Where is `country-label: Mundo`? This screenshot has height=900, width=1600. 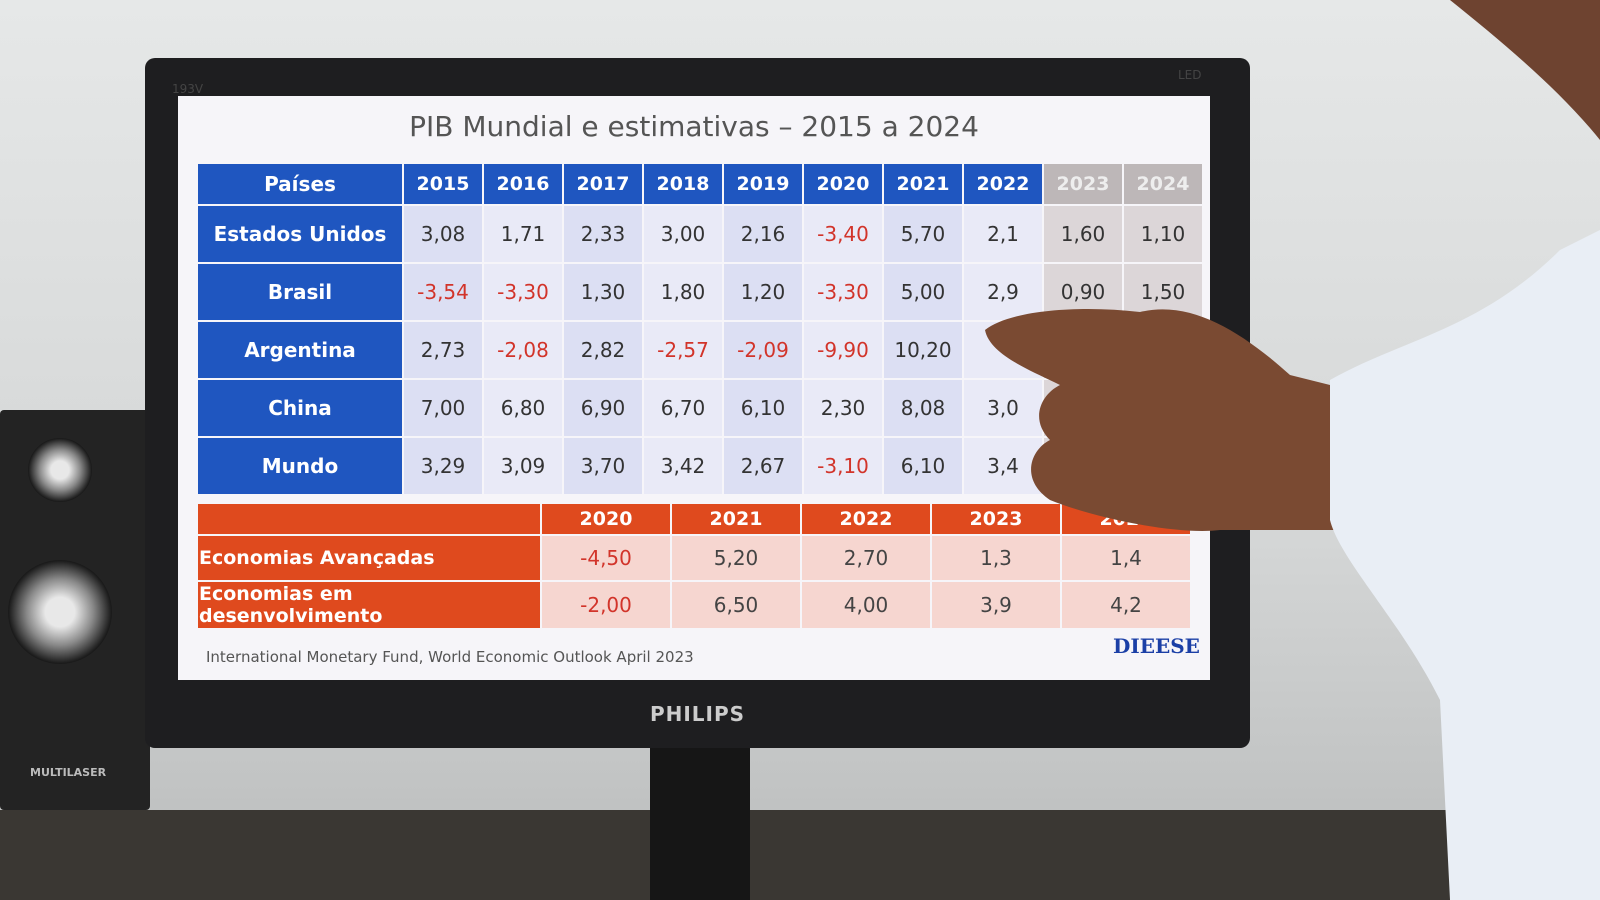
country-label: Mundo is located at coordinates (300, 466).